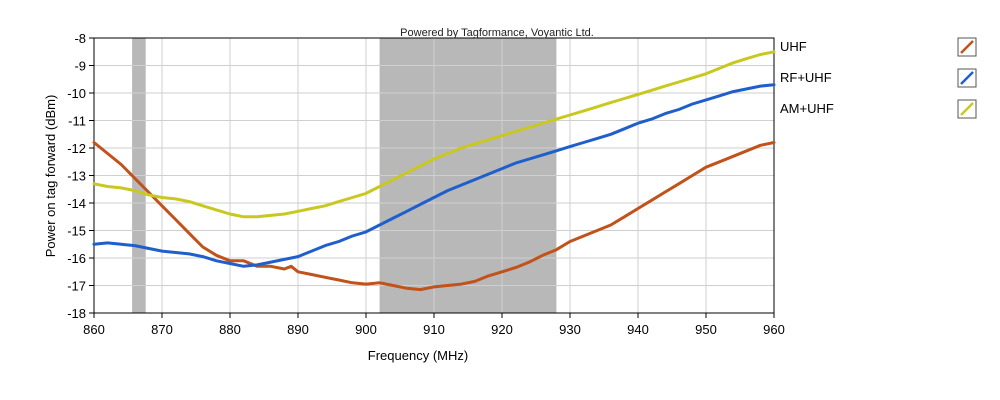 Image resolution: width=1000 pixels, height=400 pixels. Describe the element at coordinates (366, 329) in the screenshot. I see `x-tick-label: 900` at that location.